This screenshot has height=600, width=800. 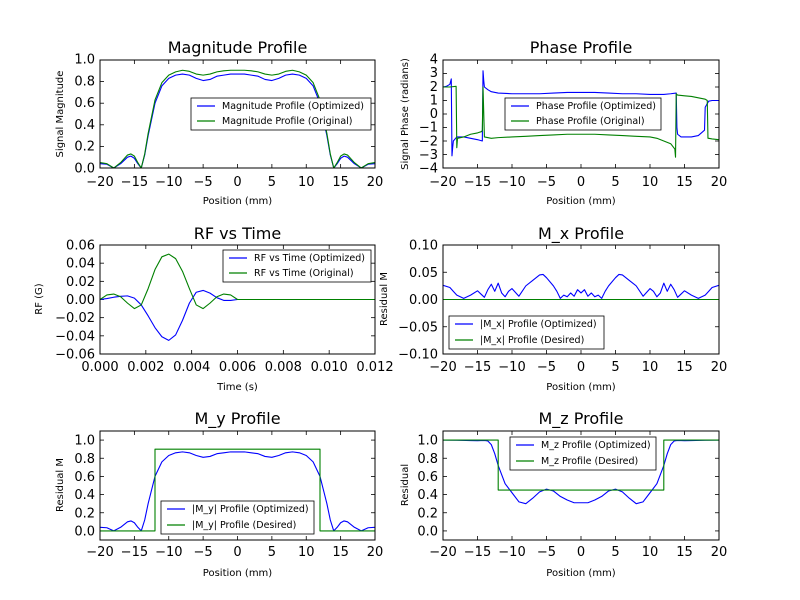 I want to click on y-tick-label: −0.06, so click(x=75, y=355).